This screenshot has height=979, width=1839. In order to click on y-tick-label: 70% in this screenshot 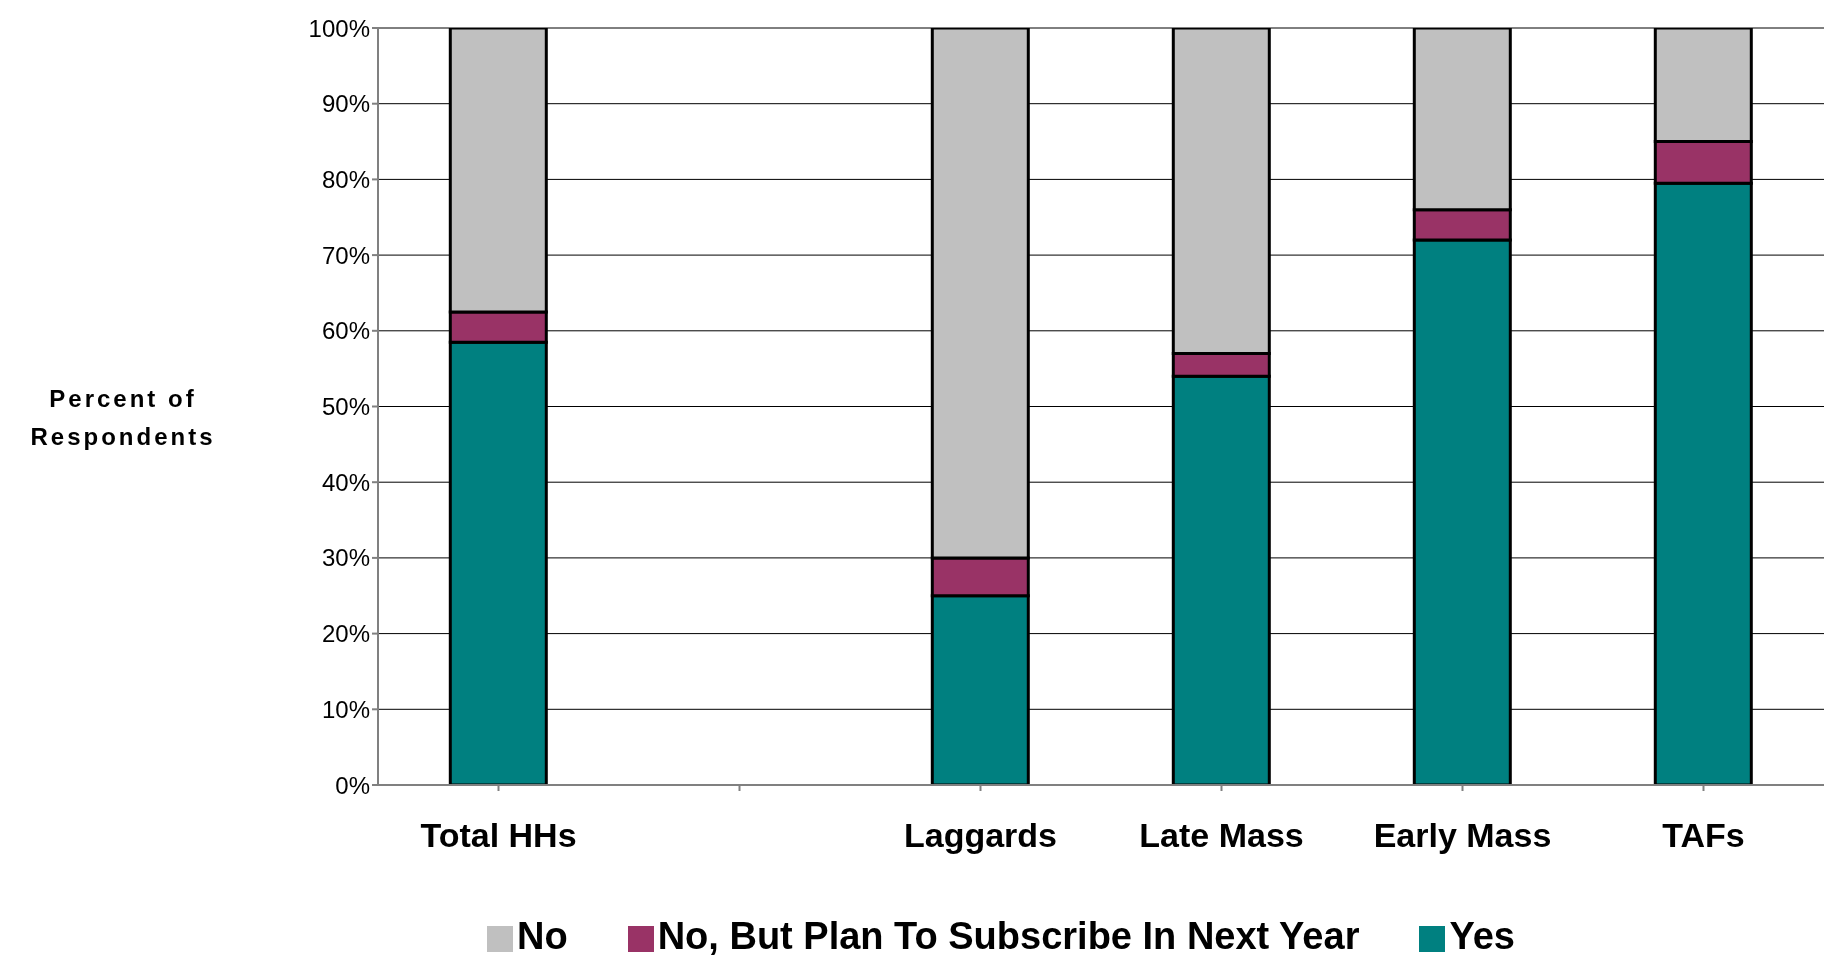, I will do `click(345, 255)`.